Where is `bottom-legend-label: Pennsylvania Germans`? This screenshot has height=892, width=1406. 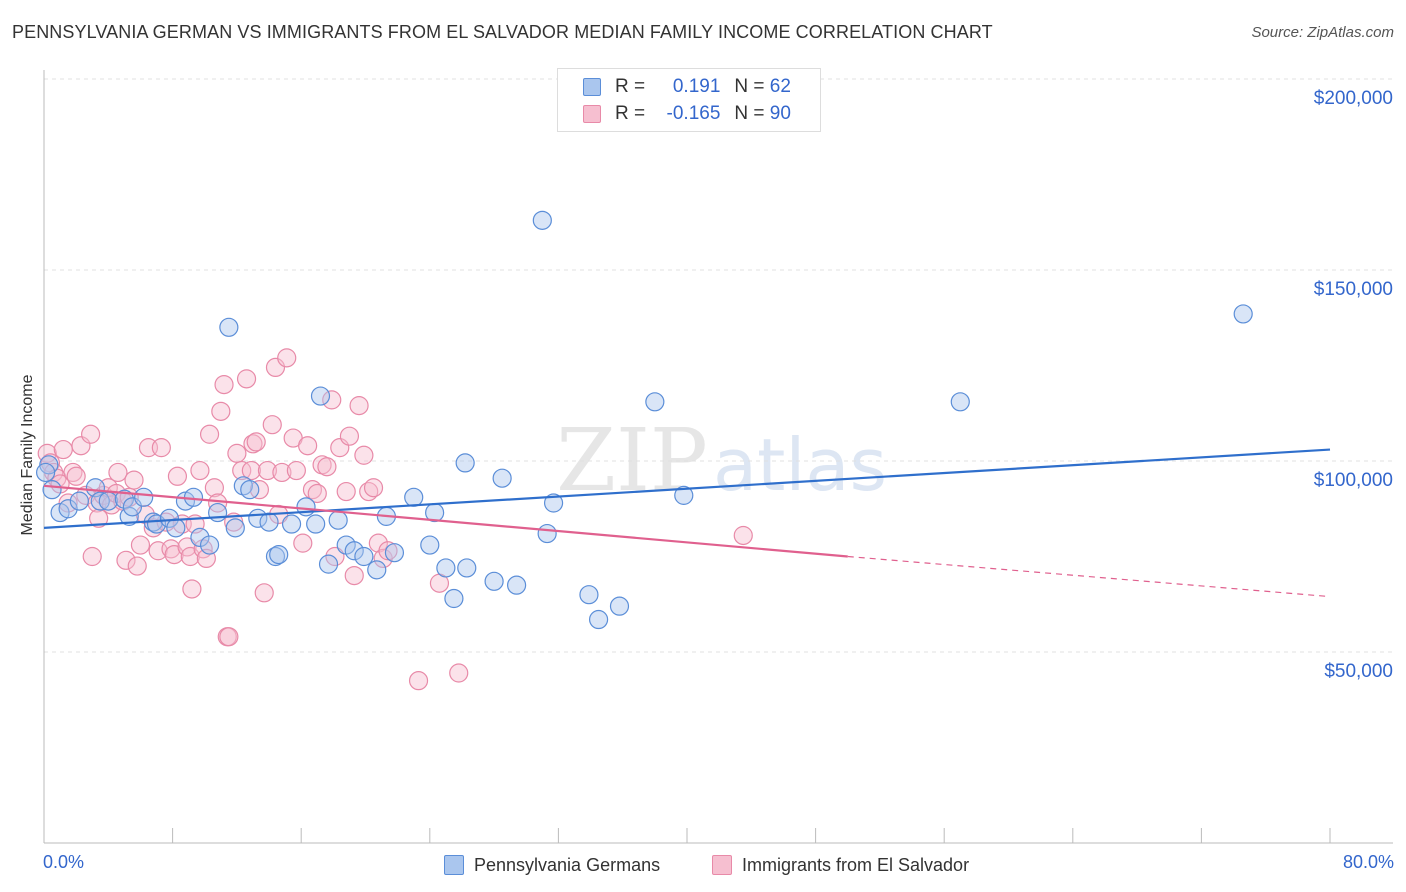
bottom-legend-label: Pennsylvania Germans is located at coordinates (567, 864).